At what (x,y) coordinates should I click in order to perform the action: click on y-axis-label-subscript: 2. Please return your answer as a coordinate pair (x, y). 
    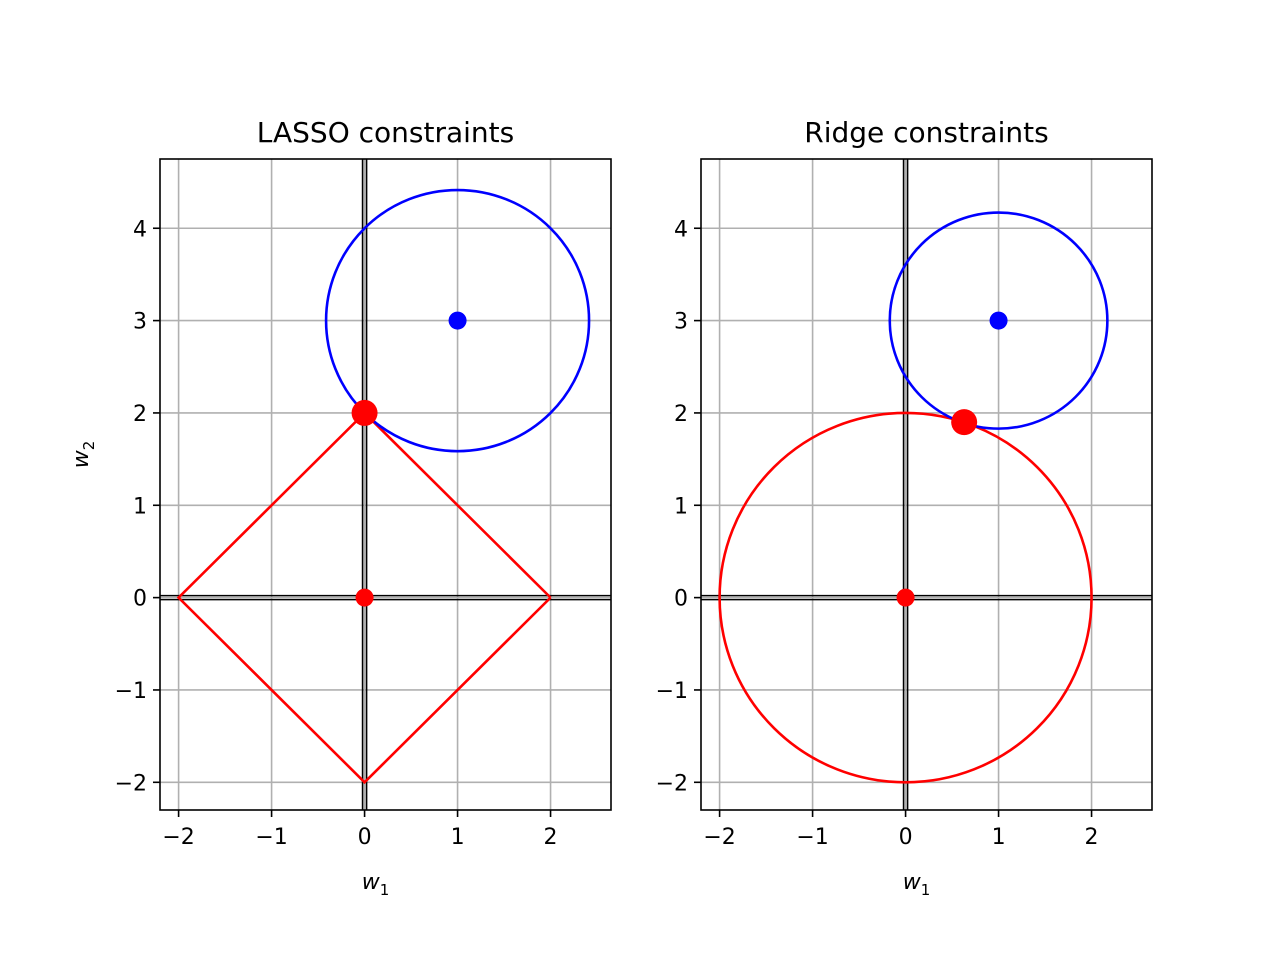
    Looking at the image, I should click on (89, 446).